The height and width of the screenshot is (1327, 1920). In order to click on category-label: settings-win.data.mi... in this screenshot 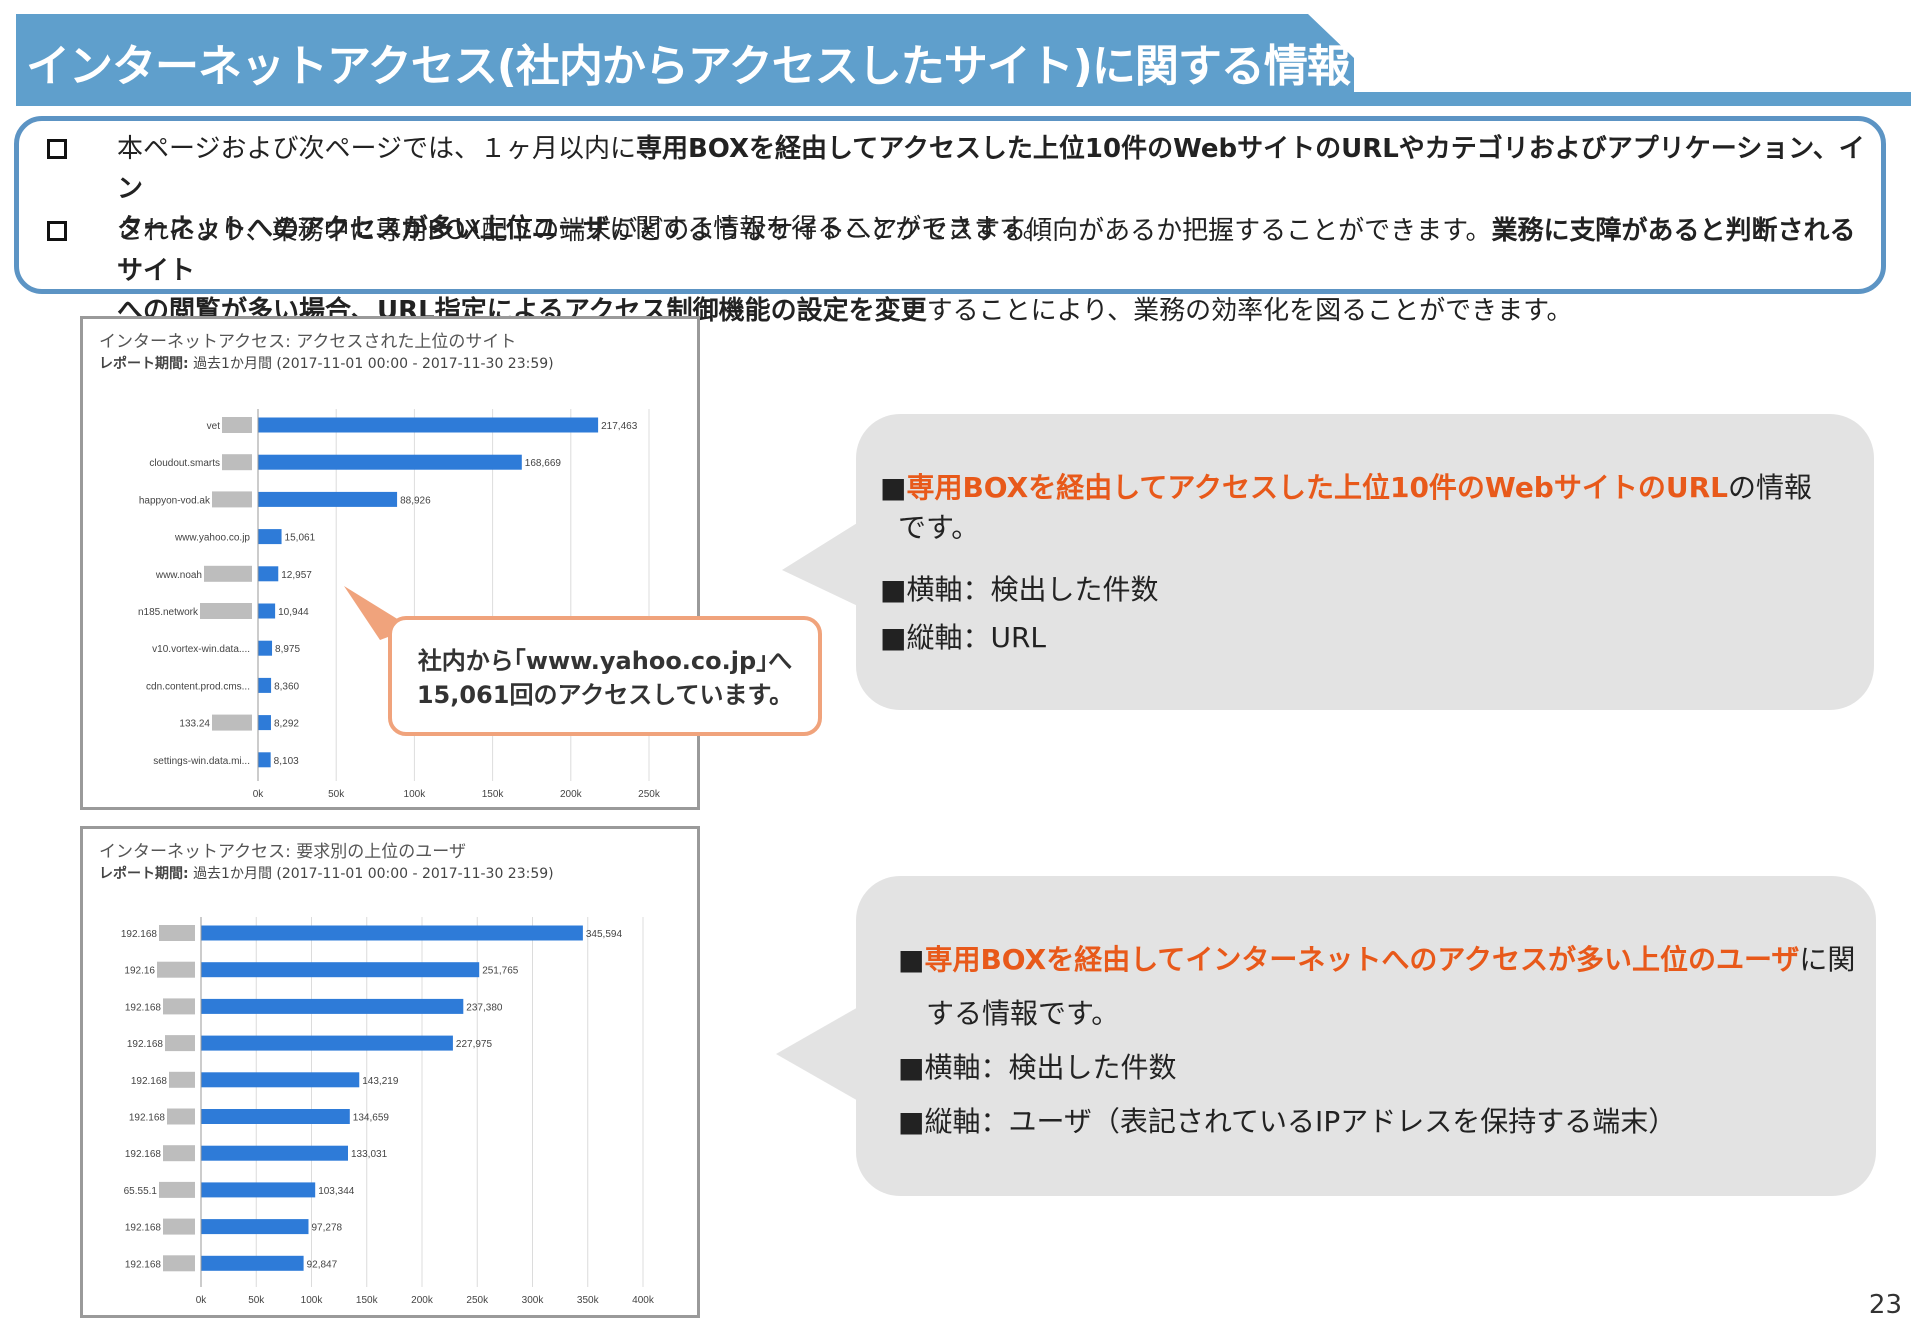, I will do `click(201, 761)`.